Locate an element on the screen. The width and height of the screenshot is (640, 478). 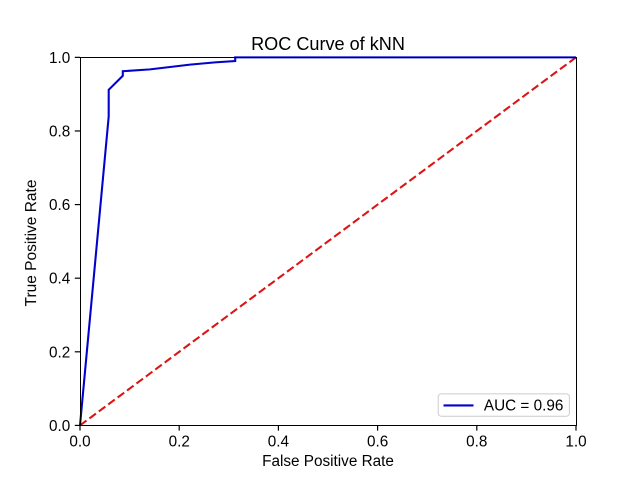
svg-text: AUC = 0.96 is located at coordinates (524, 405).